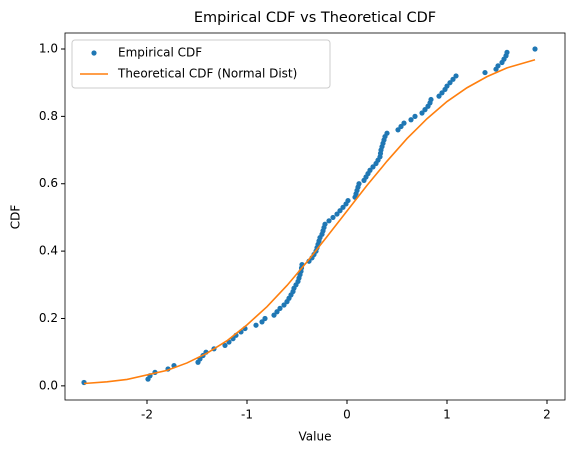 This screenshot has width=567, height=455. What do you see at coordinates (48, 385) in the screenshot?
I see `y-tick-label: 0.0` at bounding box center [48, 385].